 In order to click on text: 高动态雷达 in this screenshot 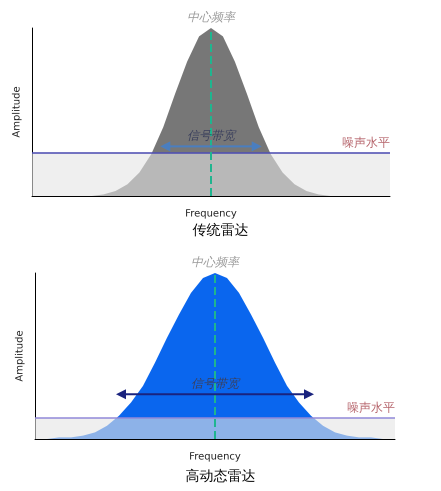, I will do `click(221, 476)`.